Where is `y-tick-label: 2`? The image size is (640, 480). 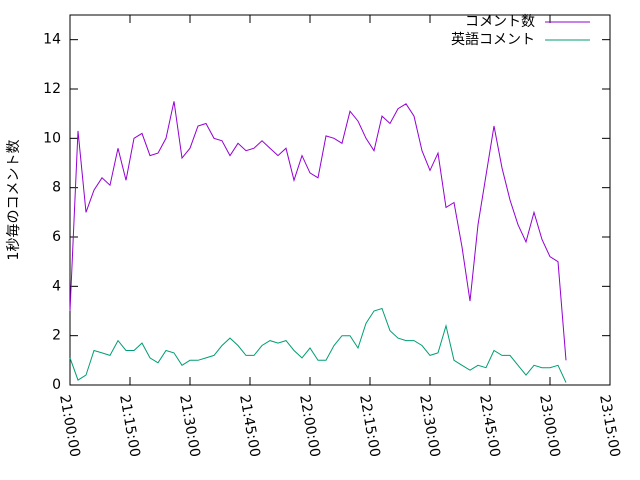
y-tick-label: 2 is located at coordinates (56, 336).